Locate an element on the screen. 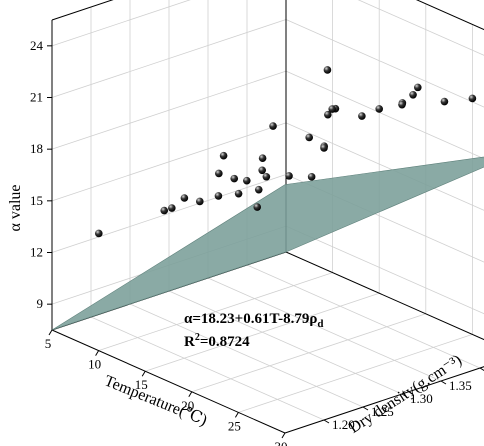  fit-equation-main: α=18.23+0.61T-8.79ρ is located at coordinates (250, 319).